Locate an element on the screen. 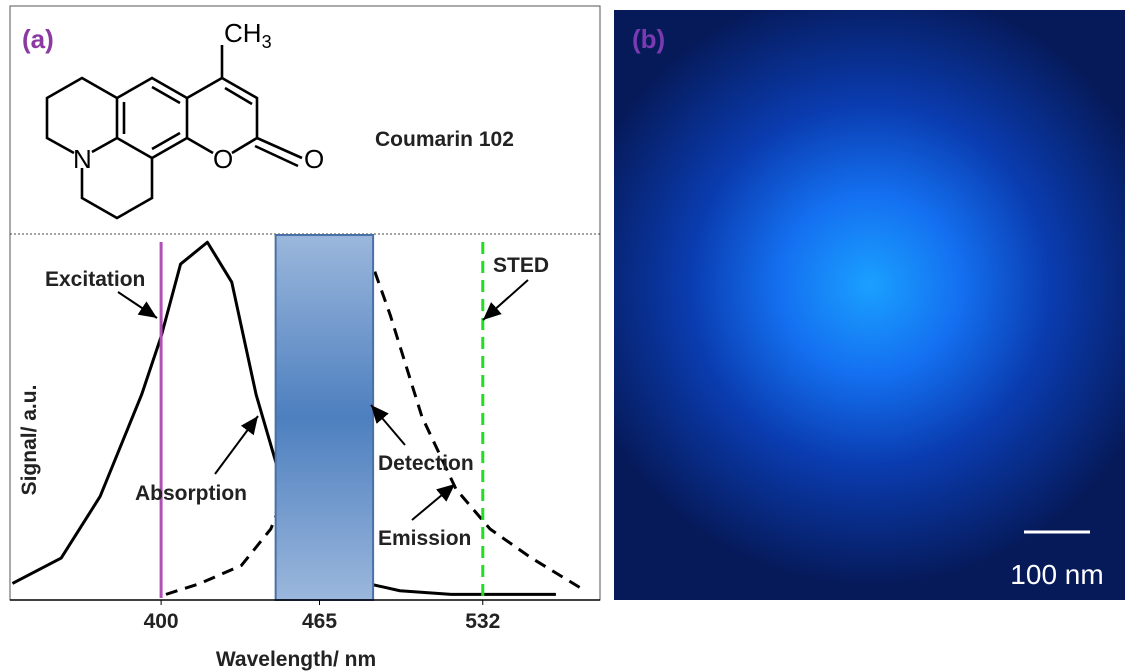 This screenshot has height=671, width=1125. panel-label: (a) is located at coordinates (38, 39).